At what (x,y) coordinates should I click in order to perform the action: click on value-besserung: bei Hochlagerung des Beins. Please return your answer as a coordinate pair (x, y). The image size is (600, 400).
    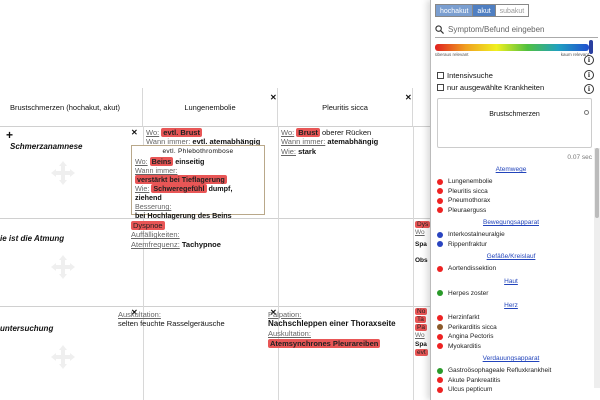
    Looking at the image, I should click on (183, 216).